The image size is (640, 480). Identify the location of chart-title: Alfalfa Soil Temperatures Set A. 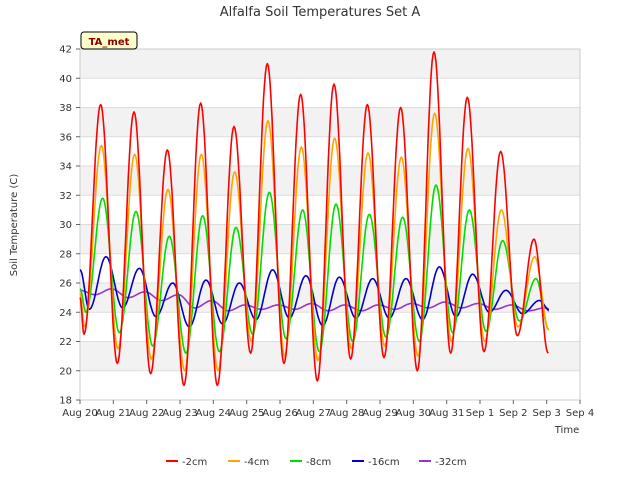
(320, 12).